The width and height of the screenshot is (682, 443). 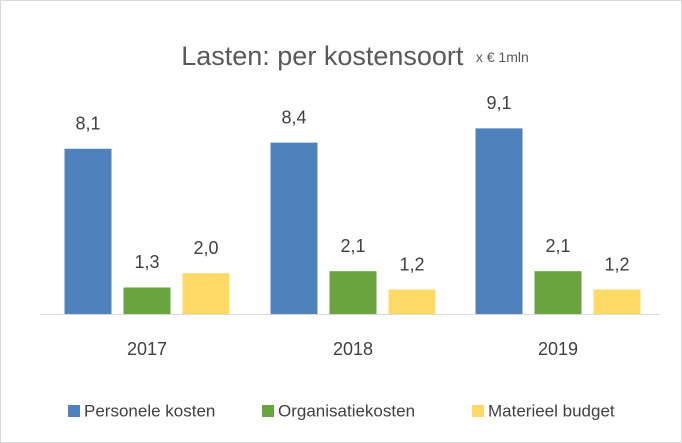 What do you see at coordinates (147, 349) in the screenshot?
I see `x-tick-label: 2017` at bounding box center [147, 349].